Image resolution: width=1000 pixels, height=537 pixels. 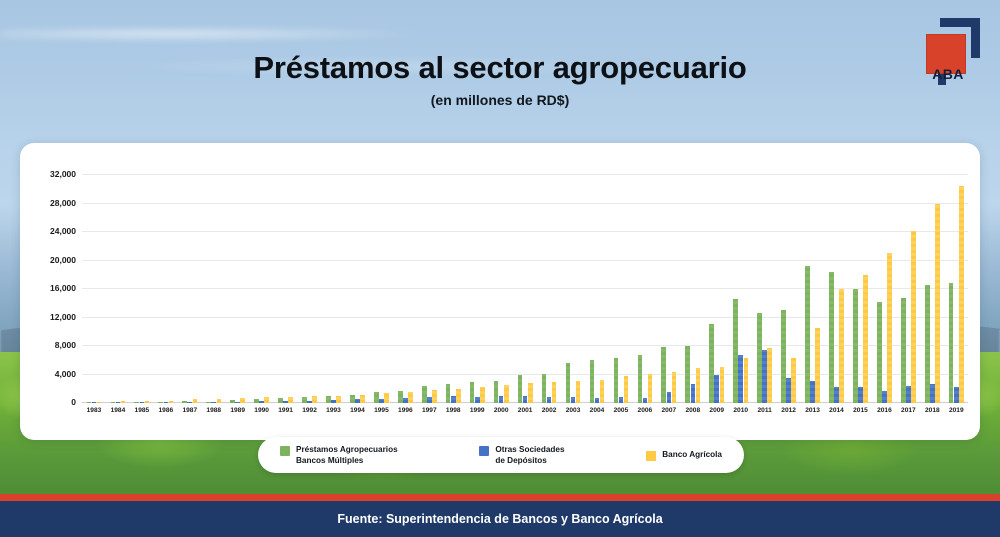 What do you see at coordinates (509, 174) in the screenshot?
I see `gridline: 32,000` at bounding box center [509, 174].